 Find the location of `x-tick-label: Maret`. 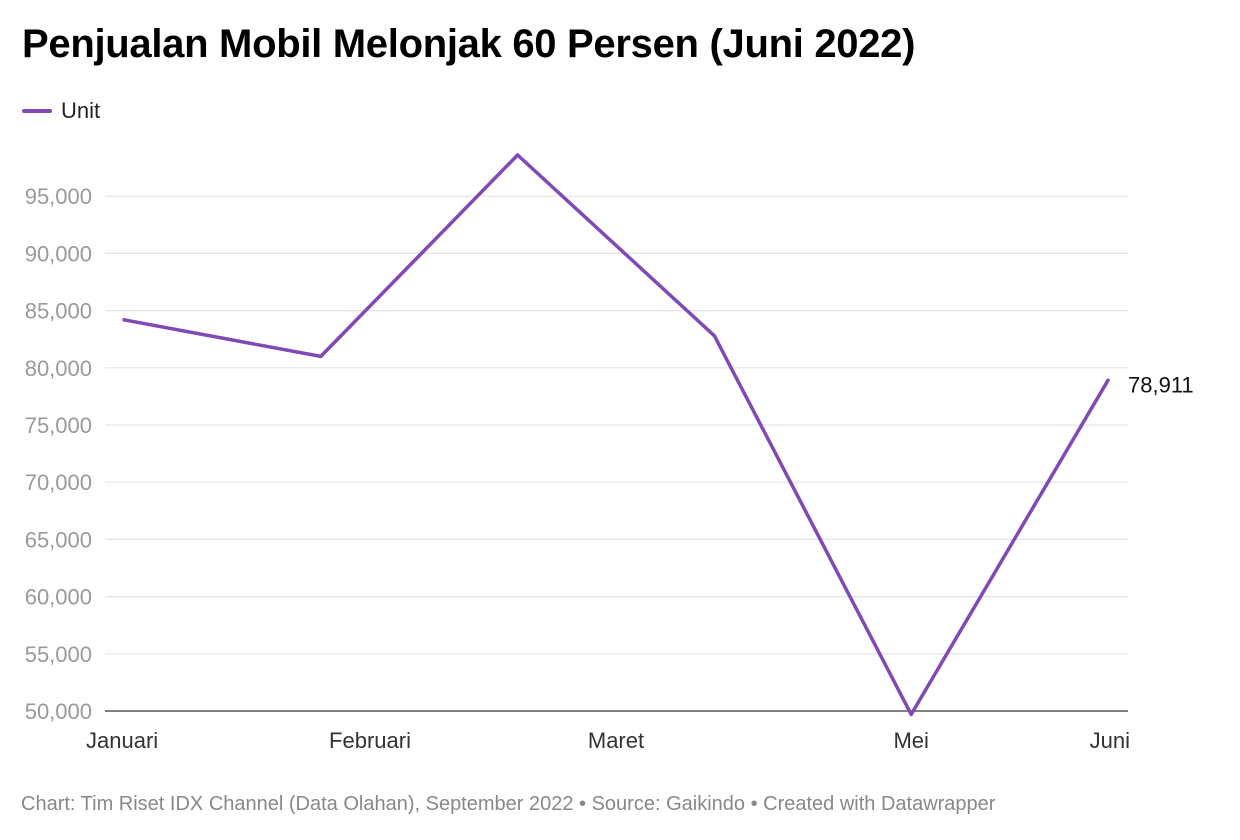

x-tick-label: Maret is located at coordinates (616, 740).